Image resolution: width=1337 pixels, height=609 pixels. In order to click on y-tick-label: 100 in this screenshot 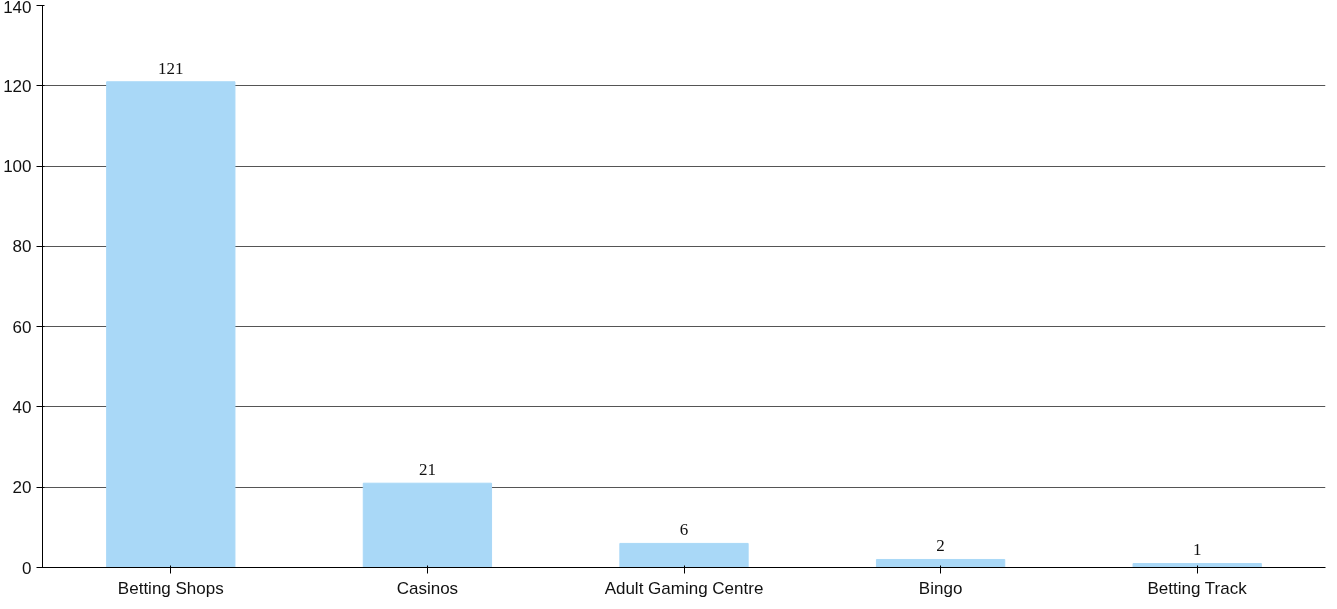, I will do `click(17, 167)`.